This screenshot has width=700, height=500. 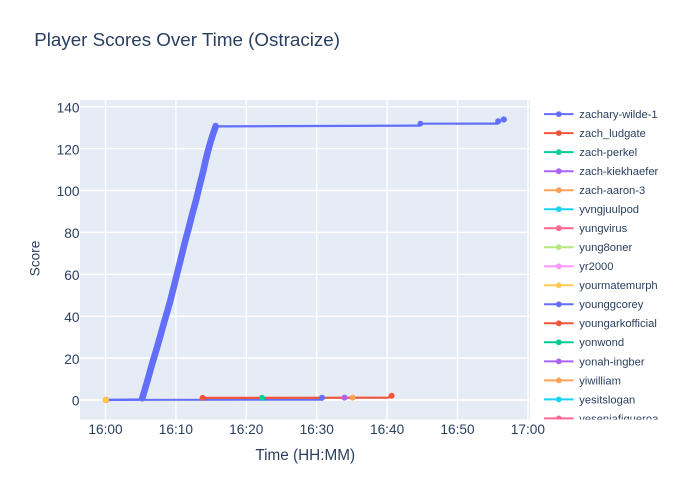 What do you see at coordinates (601, 343) in the screenshot?
I see `svg-text: yonwond` at bounding box center [601, 343].